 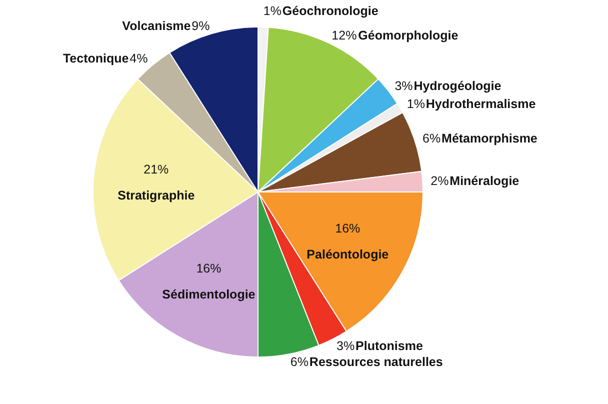 What do you see at coordinates (458, 85) in the screenshot?
I see `slice-label: Hydrogéologie` at bounding box center [458, 85].